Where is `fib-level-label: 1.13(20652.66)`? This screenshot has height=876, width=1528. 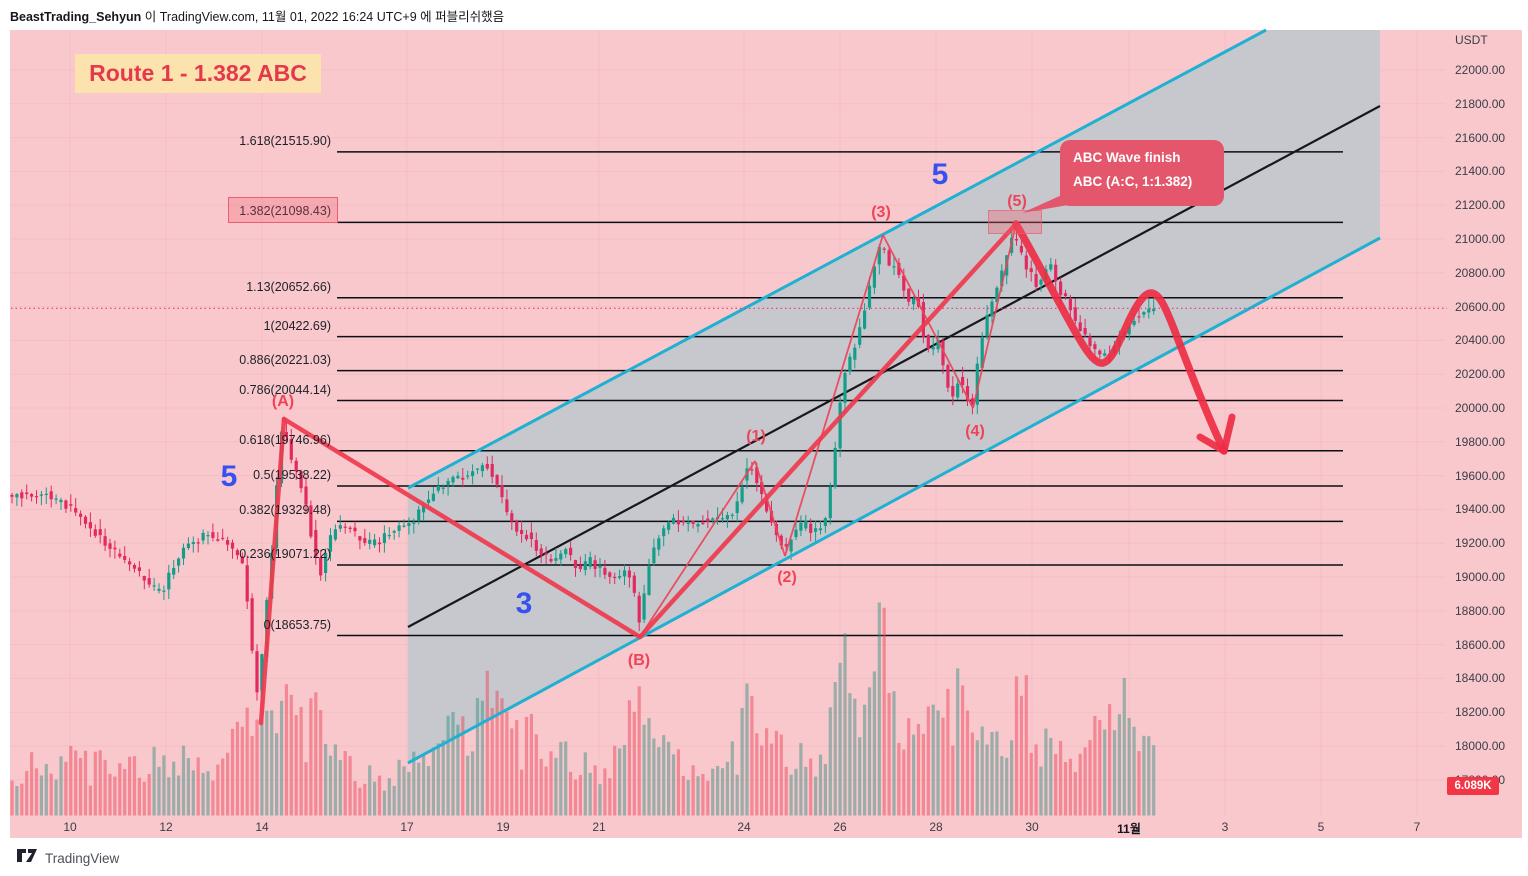
fib-level-label: 1.13(20652.66) is located at coordinates (288, 286).